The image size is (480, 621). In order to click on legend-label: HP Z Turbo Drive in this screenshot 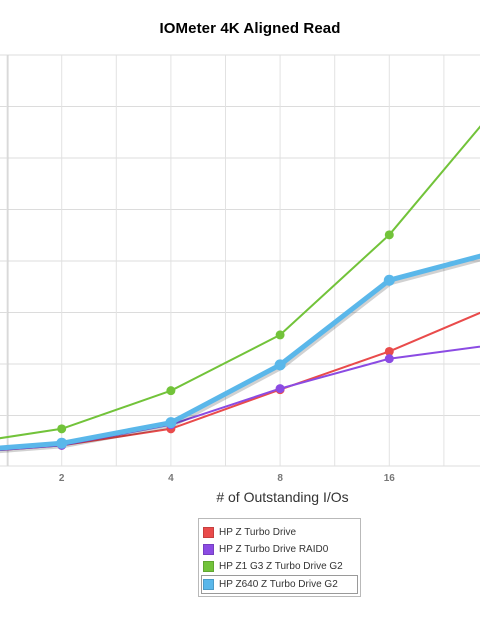, I will do `click(258, 532)`.